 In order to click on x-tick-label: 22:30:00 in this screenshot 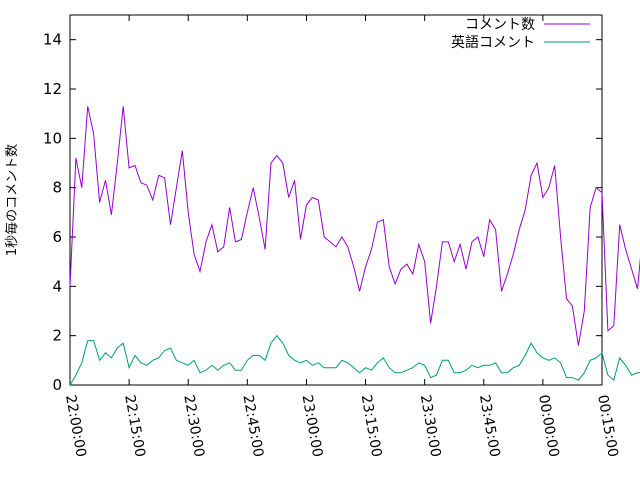, I will do `click(193, 426)`.